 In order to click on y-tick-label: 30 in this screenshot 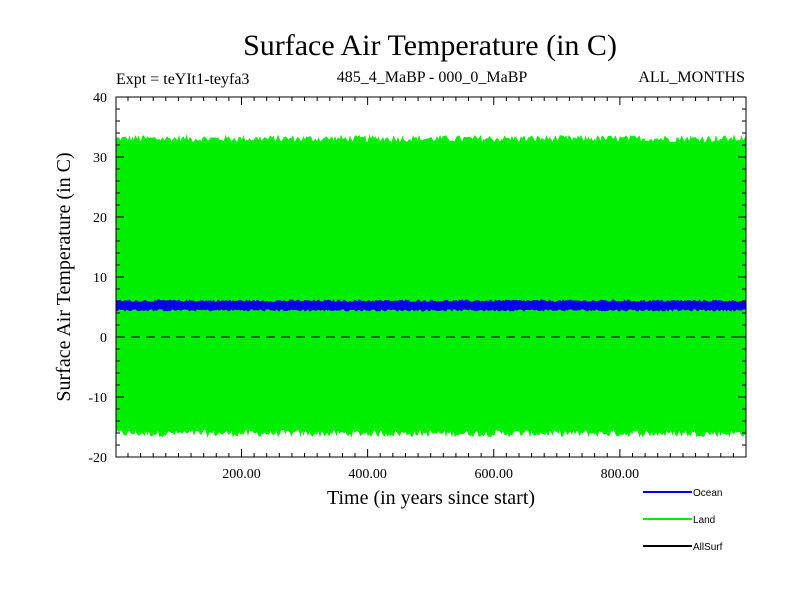, I will do `click(100, 158)`.